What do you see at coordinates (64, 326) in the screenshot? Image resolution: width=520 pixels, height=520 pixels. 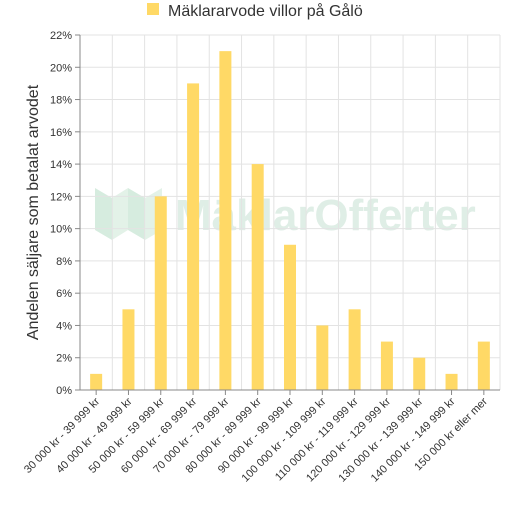 I see `y-tick-label: 4%` at bounding box center [64, 326].